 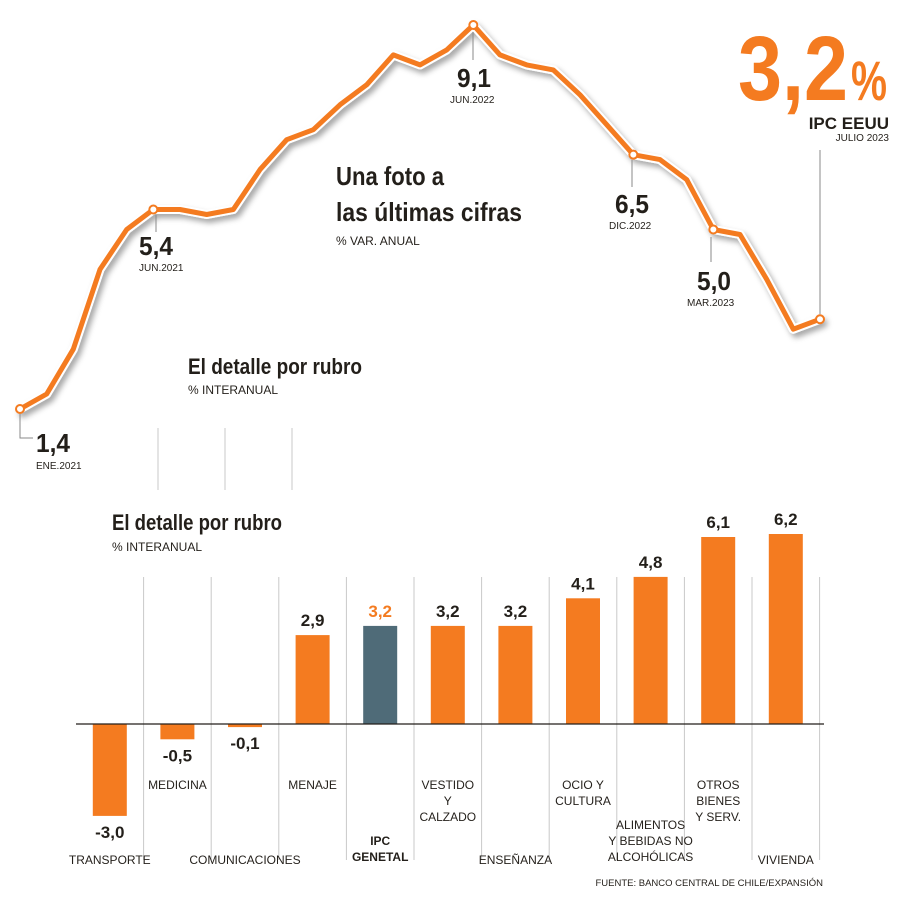 I want to click on category-label: Y BEBIDAS NO, so click(x=650, y=841).